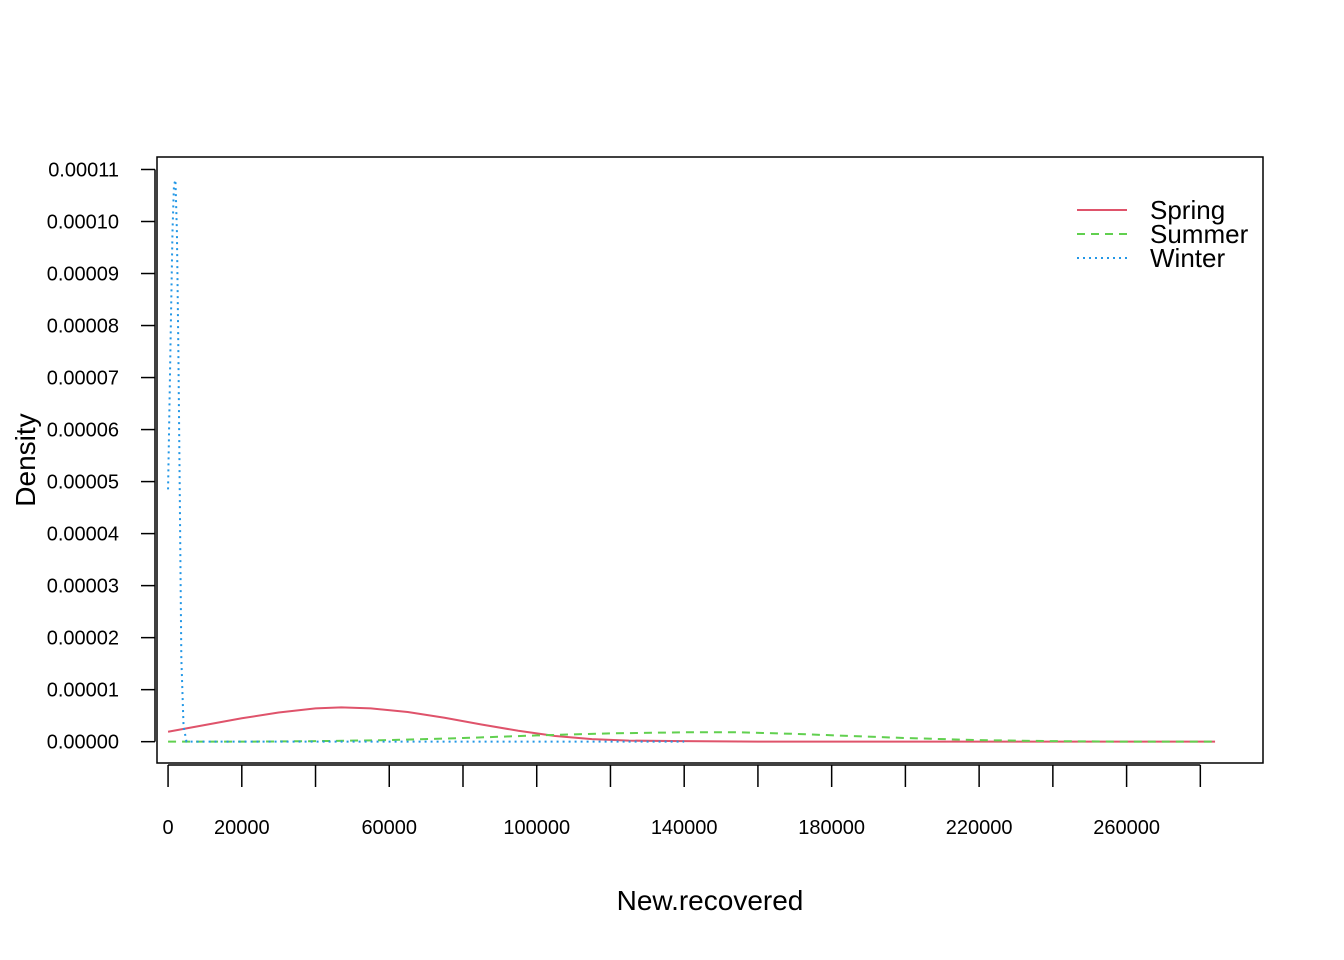 This screenshot has width=1344, height=960. Describe the element at coordinates (242, 828) in the screenshot. I see `x-tick-label: 20000` at that location.